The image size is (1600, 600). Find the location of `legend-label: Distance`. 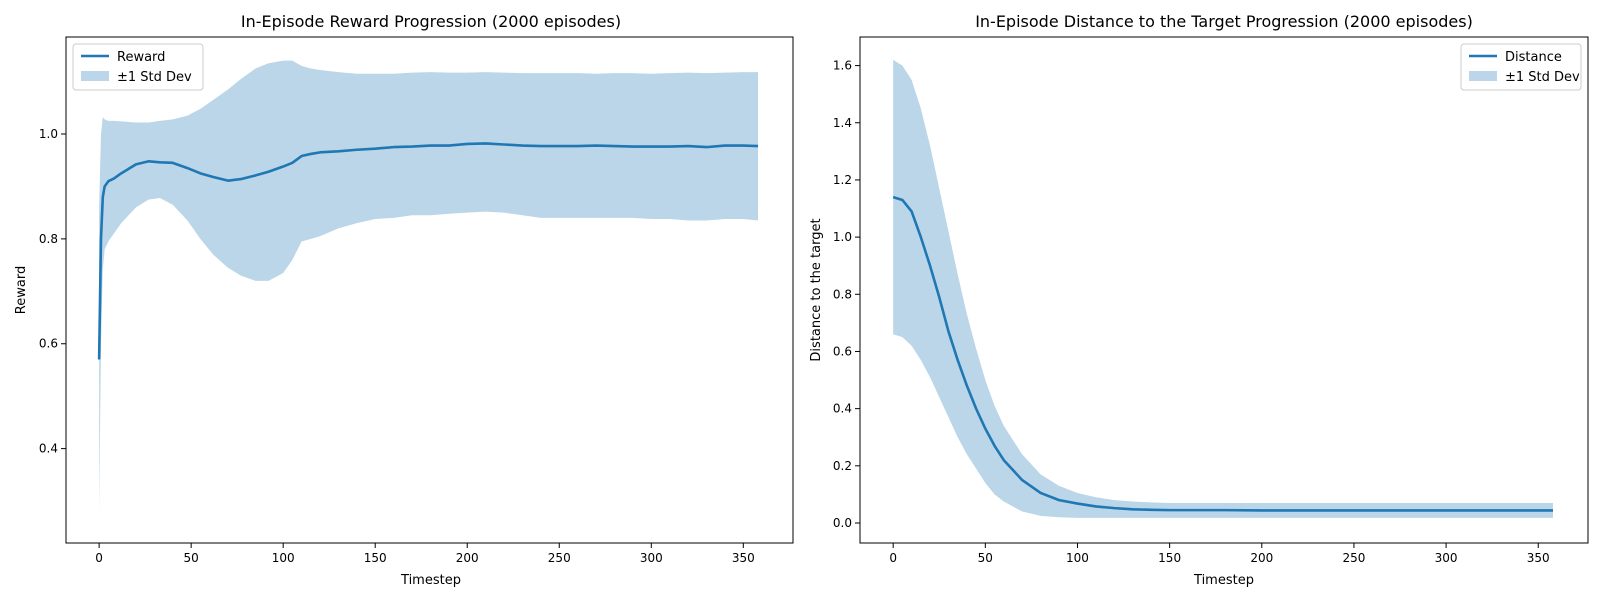

legend-label: Distance is located at coordinates (1533, 57).